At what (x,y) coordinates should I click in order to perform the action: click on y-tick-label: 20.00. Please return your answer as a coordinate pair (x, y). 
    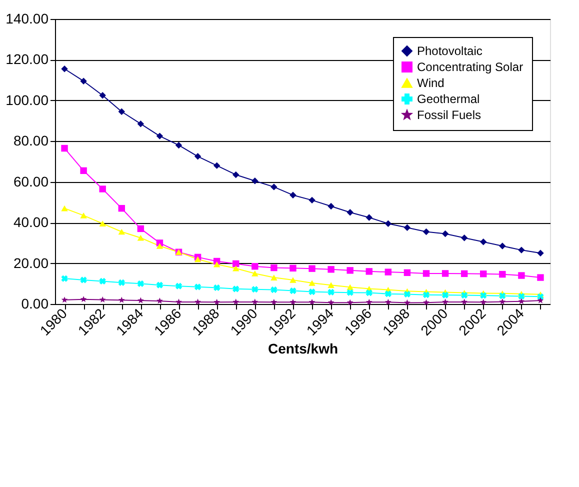
    Looking at the image, I should click on (31, 262).